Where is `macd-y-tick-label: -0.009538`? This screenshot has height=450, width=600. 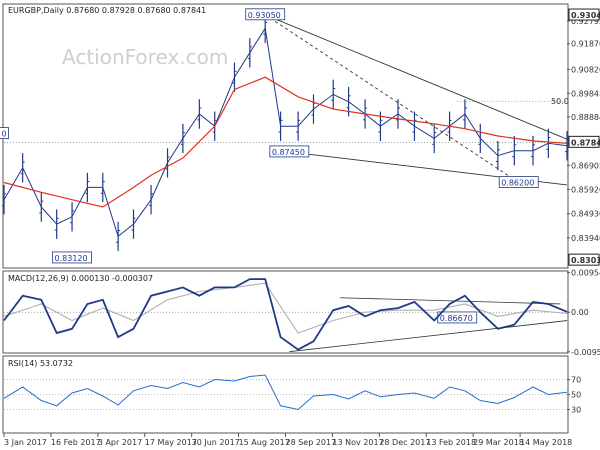 macd-y-tick-label: -0.009538 is located at coordinates (585, 352).